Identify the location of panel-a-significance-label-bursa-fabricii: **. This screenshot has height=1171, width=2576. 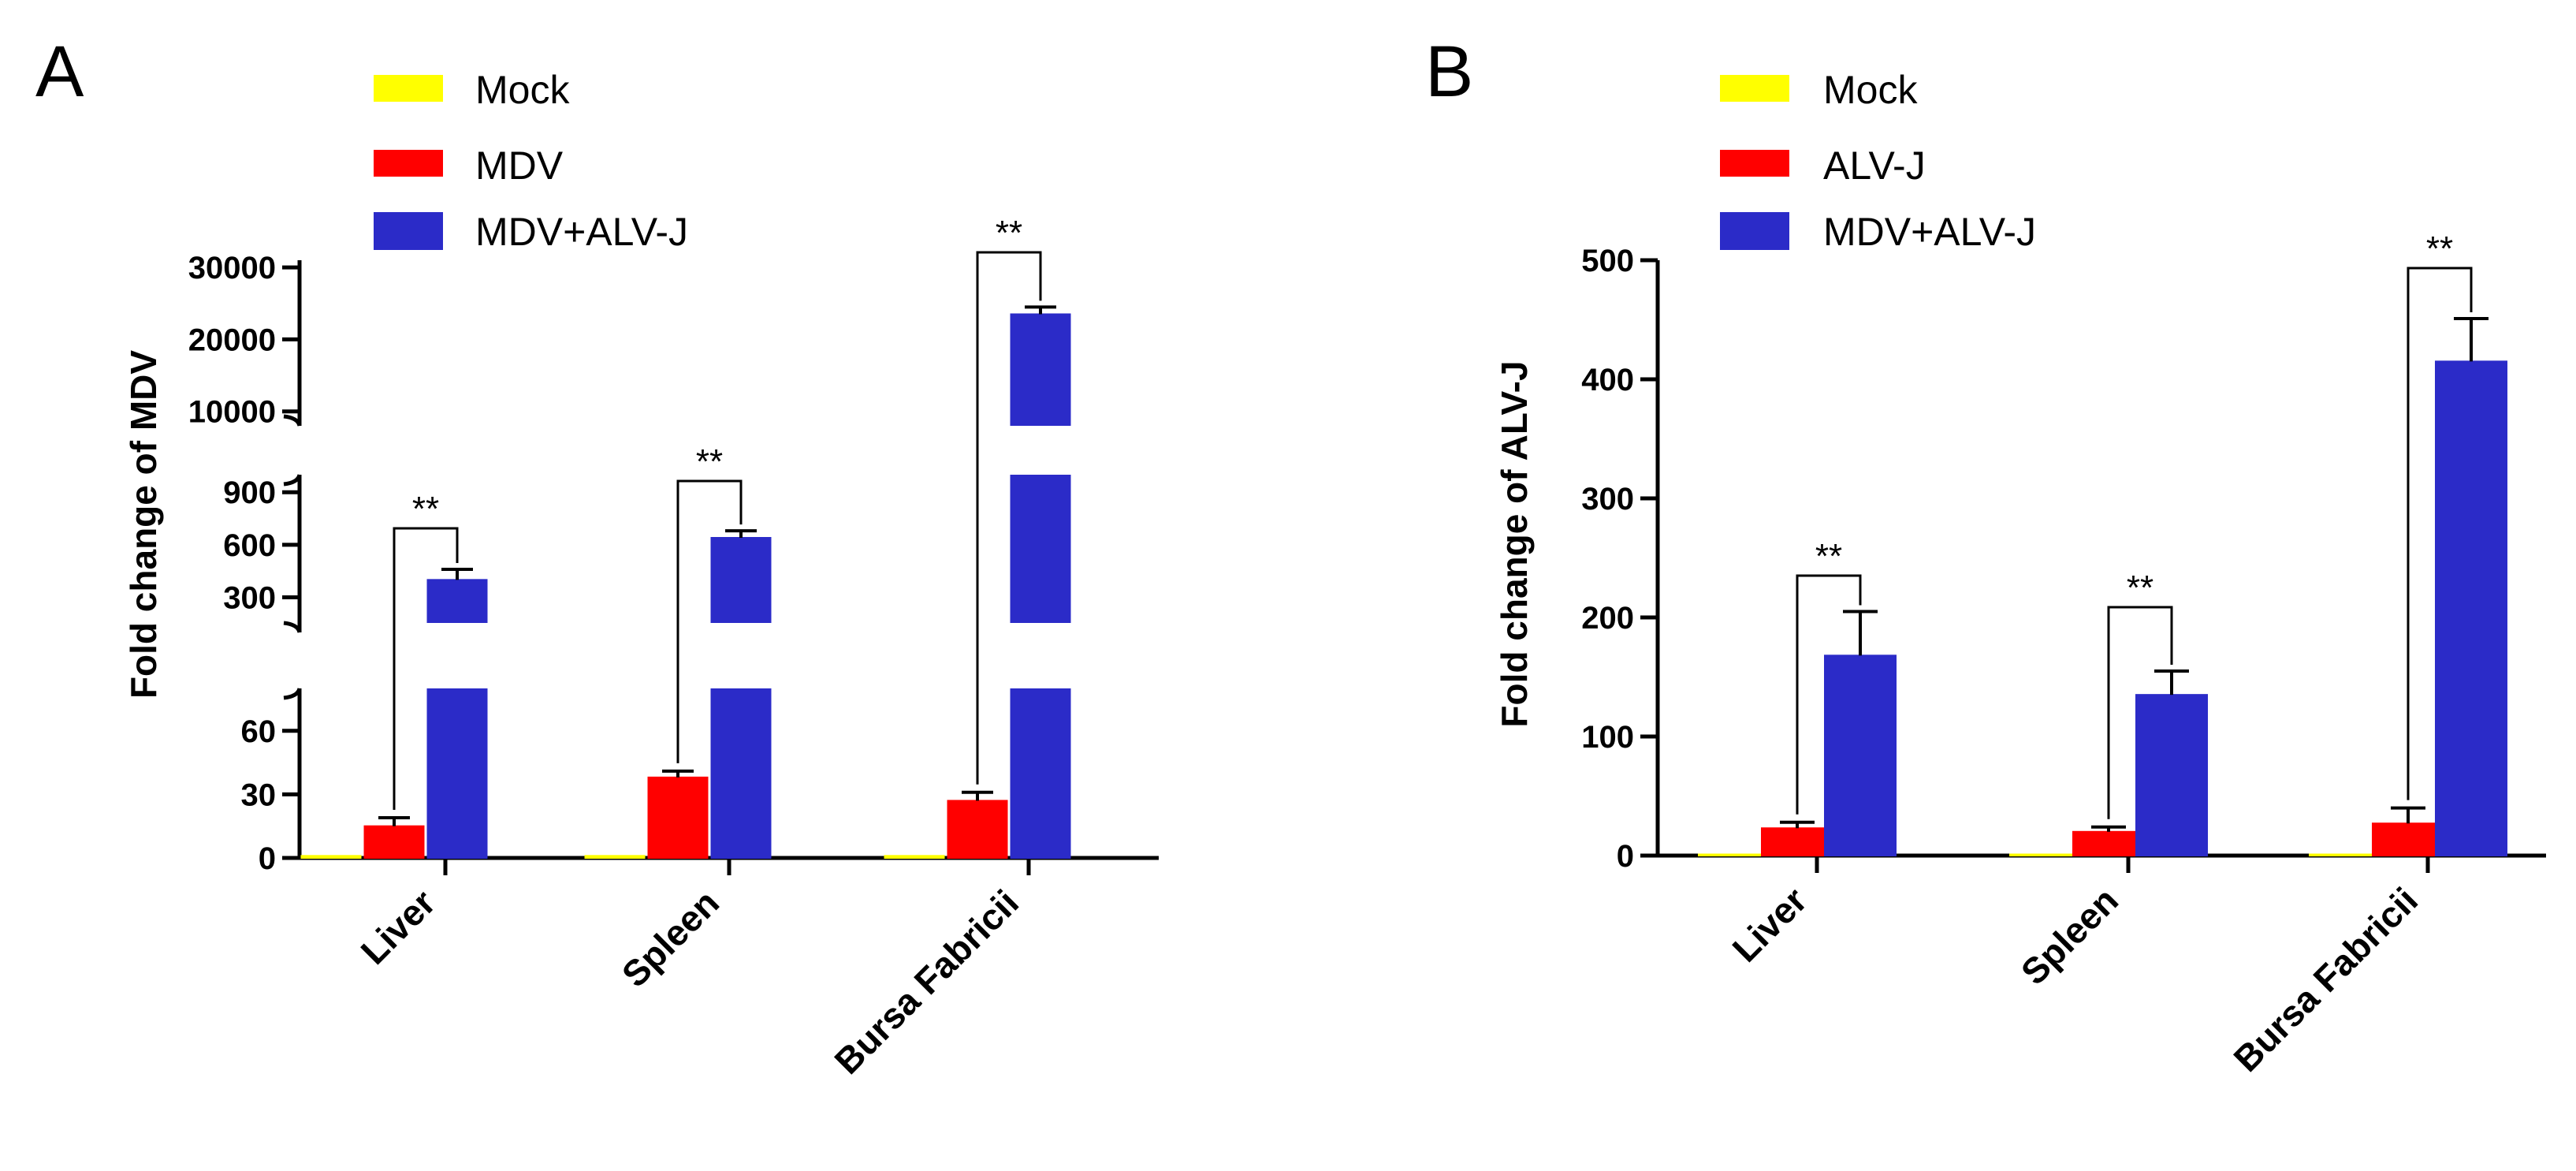
(1009, 233).